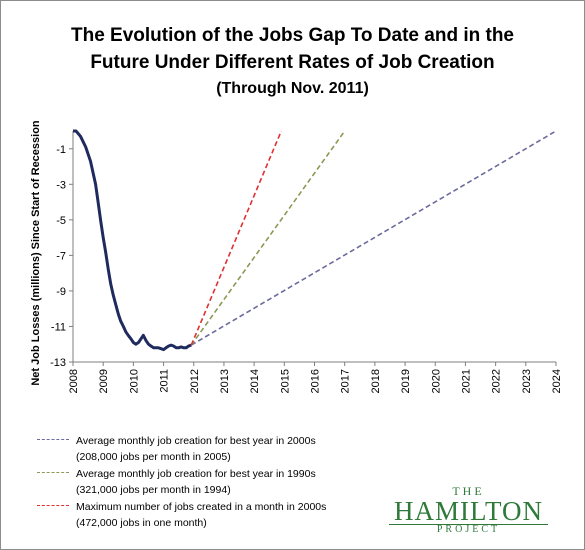 The width and height of the screenshot is (585, 550). Describe the element at coordinates (61, 292) in the screenshot. I see `y-tick-label: -9` at that location.